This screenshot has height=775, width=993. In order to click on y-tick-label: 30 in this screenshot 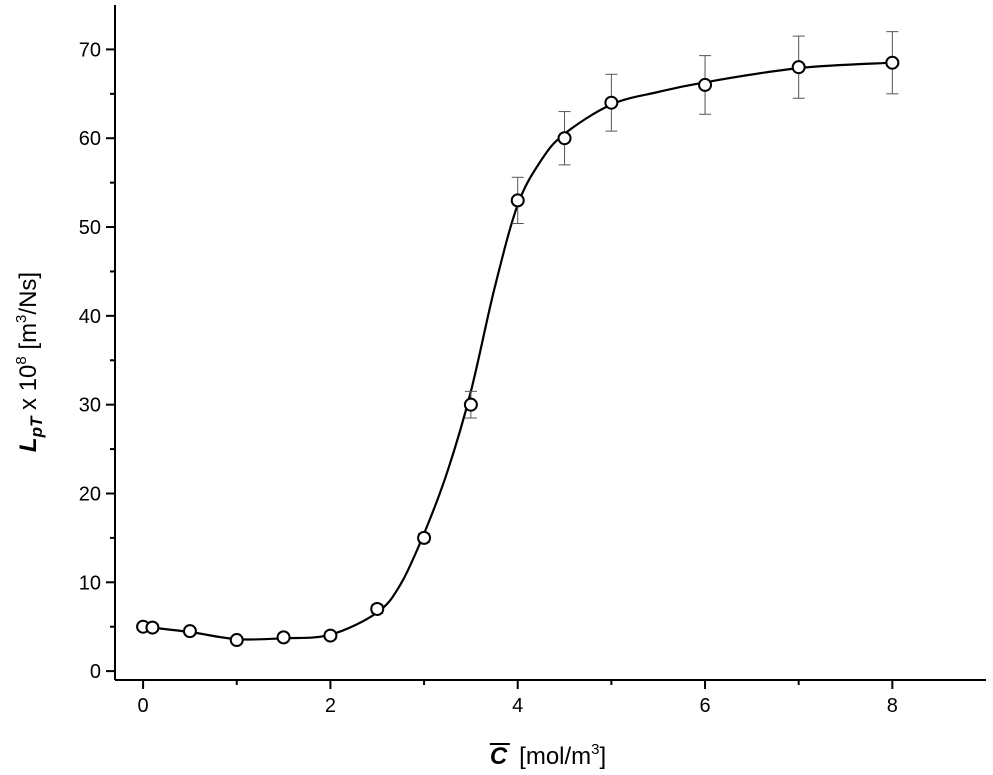, I will do `click(90, 406)`.